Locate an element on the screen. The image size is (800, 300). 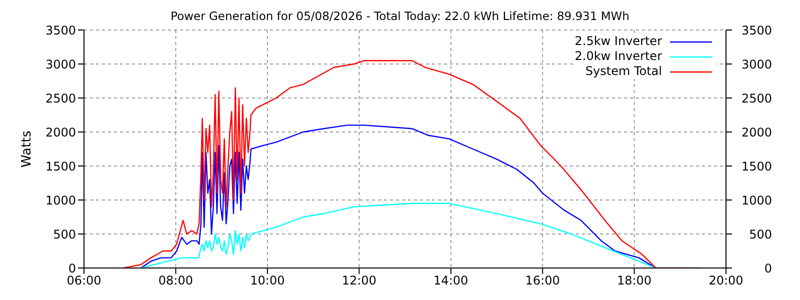
x-tick-label: 20:00 is located at coordinates (726, 281).